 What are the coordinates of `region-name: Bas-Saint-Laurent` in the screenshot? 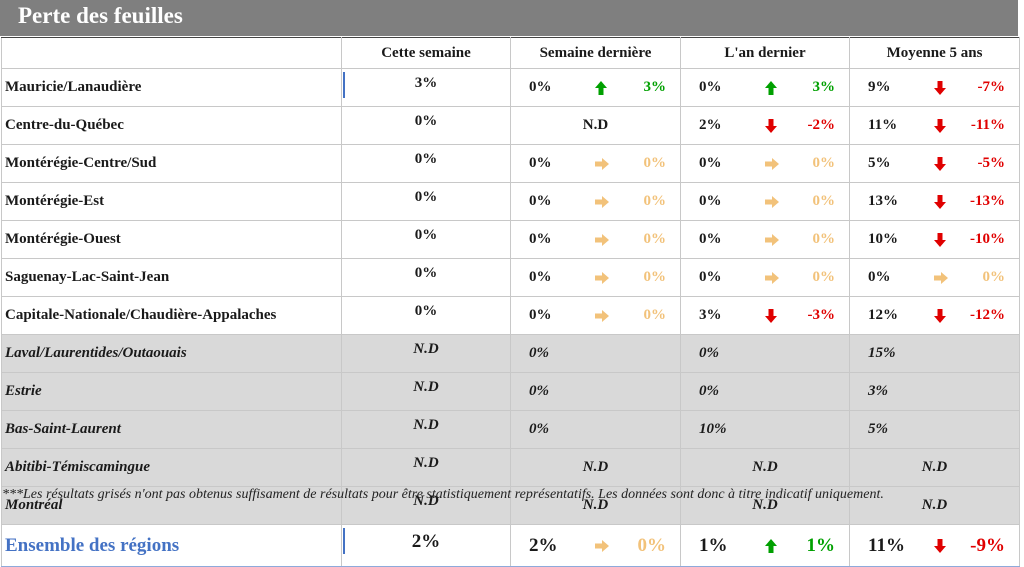 It's located at (171, 429).